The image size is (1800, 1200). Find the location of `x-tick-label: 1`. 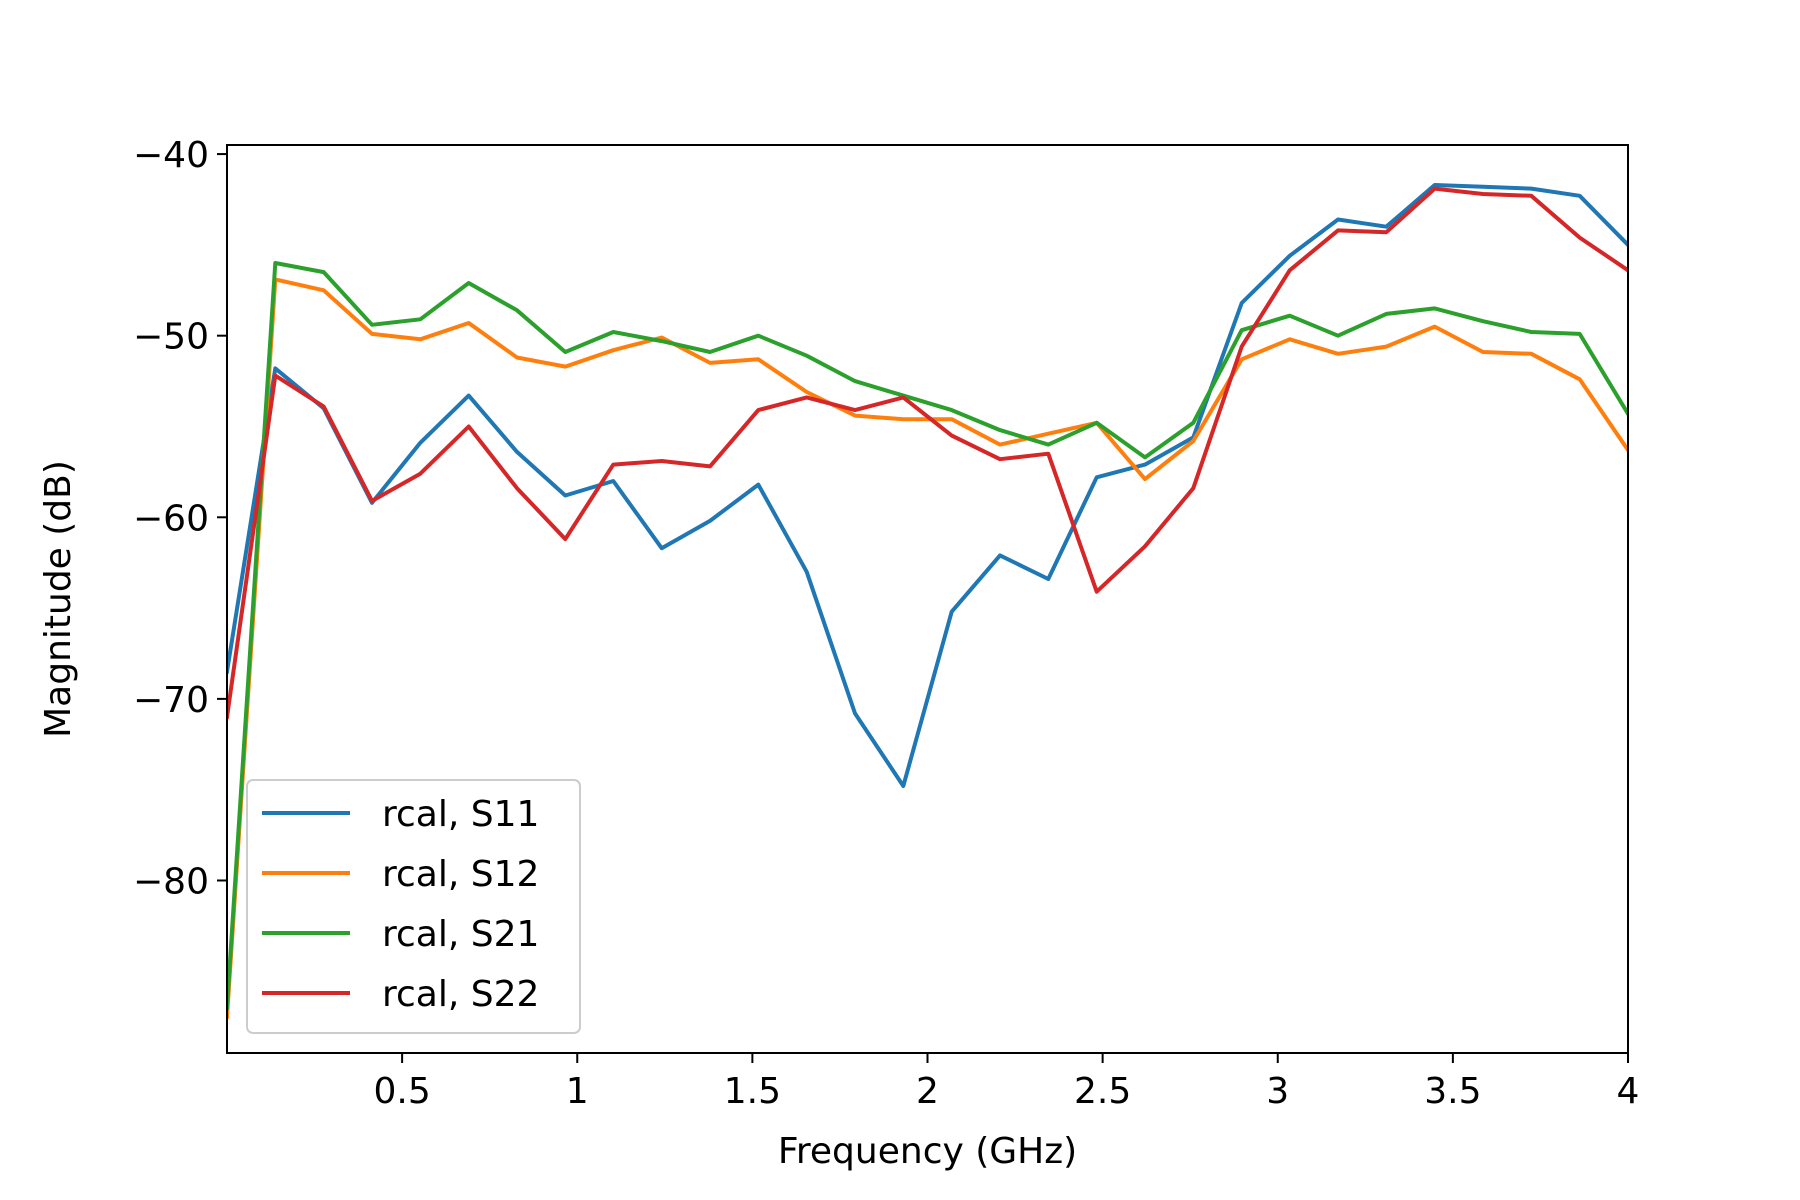

x-tick-label: 1 is located at coordinates (577, 1091).